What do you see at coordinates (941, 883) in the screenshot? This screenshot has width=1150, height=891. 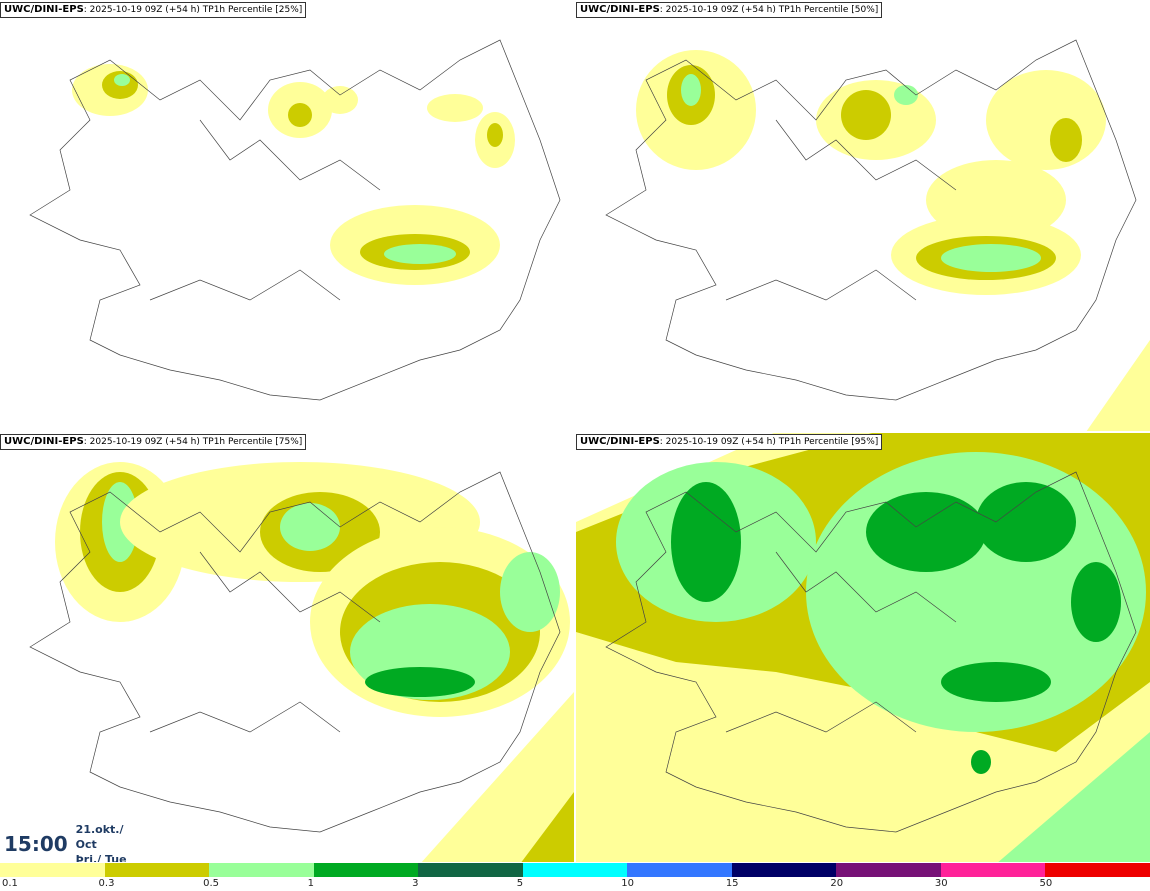 I see `legend-label: 30` at bounding box center [941, 883].